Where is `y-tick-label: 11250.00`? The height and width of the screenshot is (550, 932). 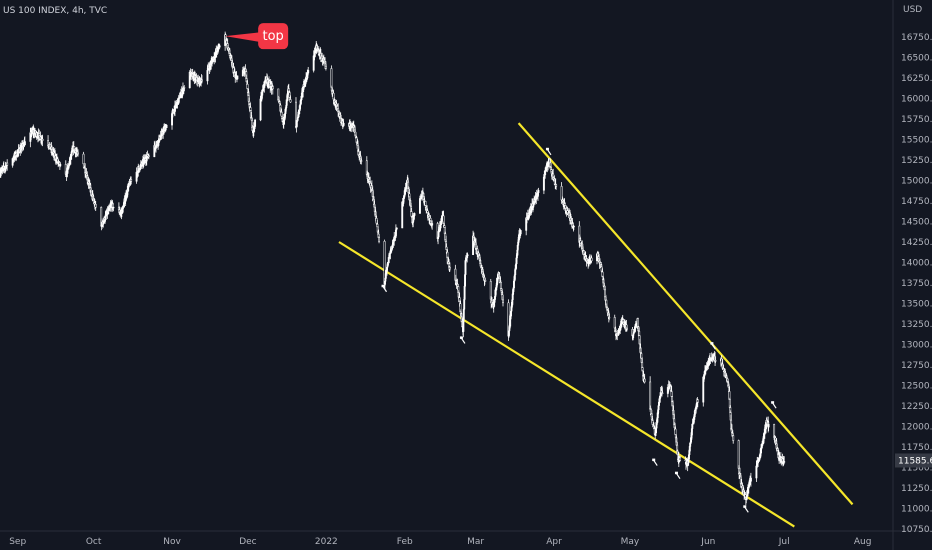 y-tick-label: 11250.00 is located at coordinates (916, 489).